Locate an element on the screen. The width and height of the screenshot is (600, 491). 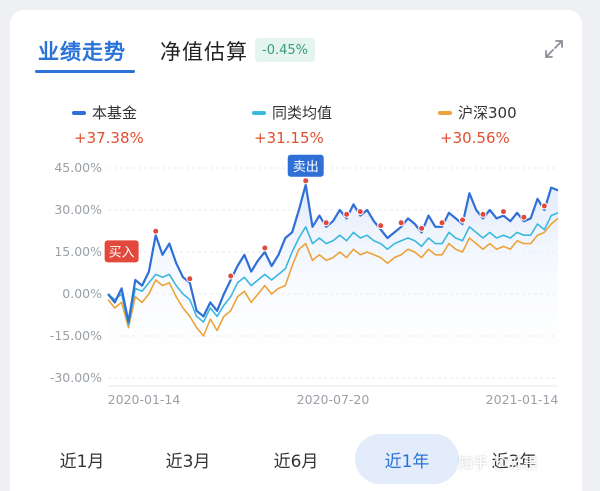
legend-value: +30.56% is located at coordinates (475, 138).